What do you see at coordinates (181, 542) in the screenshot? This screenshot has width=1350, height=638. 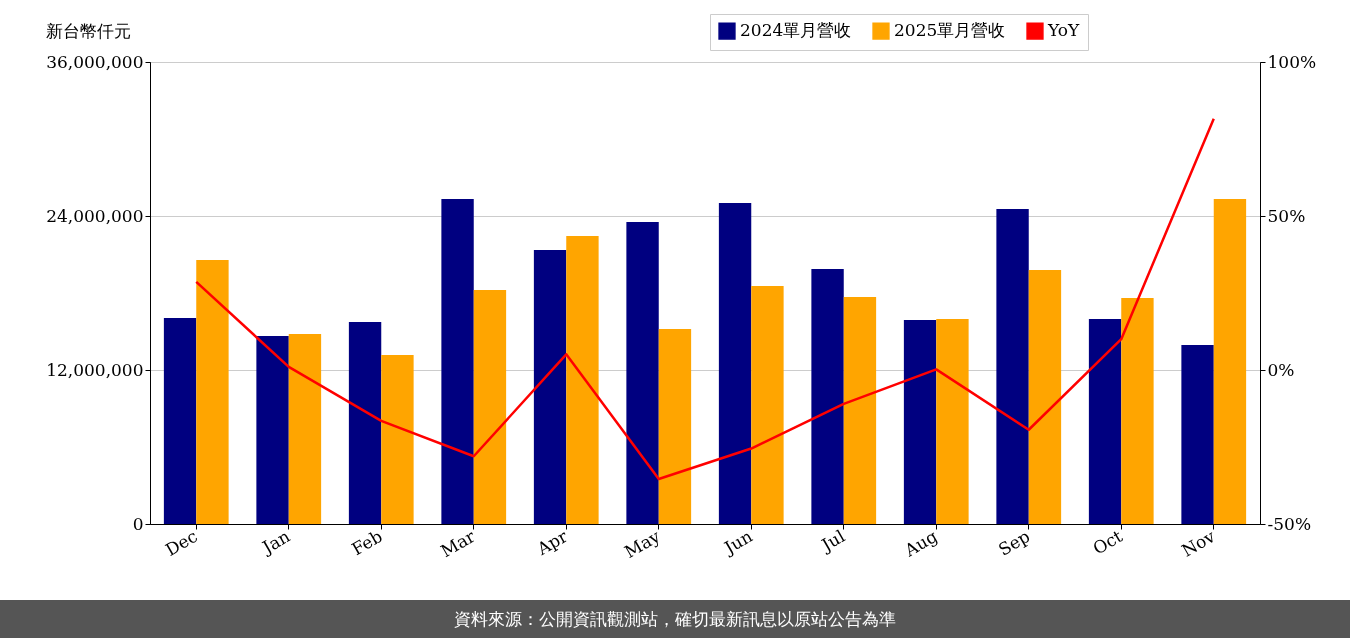 I see `x-tick-label: Dec` at bounding box center [181, 542].